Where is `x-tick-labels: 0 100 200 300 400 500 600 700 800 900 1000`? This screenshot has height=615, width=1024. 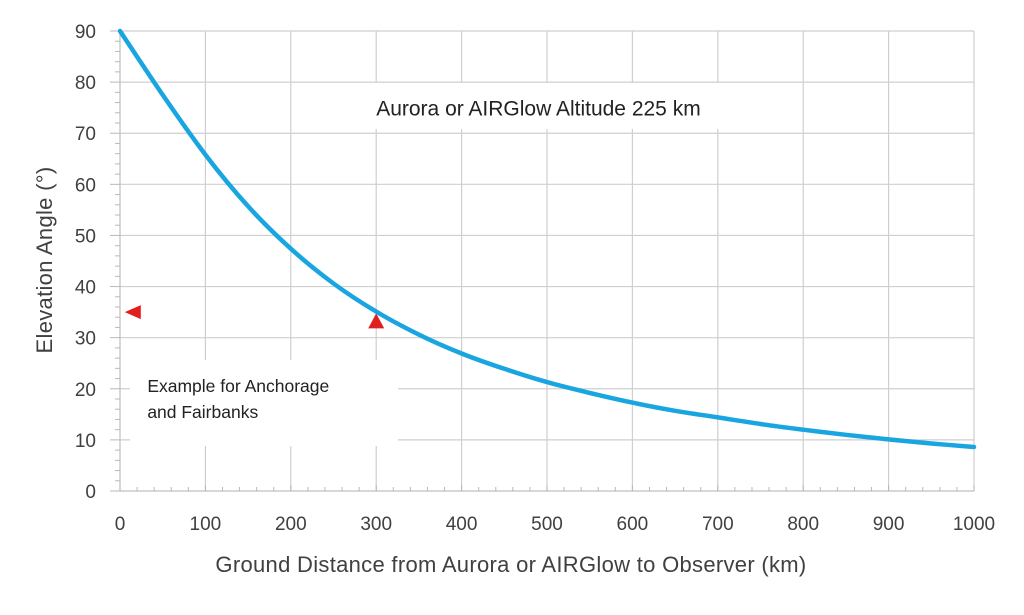 x-tick-labels: 0 100 200 300 400 500 600 700 800 900 1000 is located at coordinates (555, 524).